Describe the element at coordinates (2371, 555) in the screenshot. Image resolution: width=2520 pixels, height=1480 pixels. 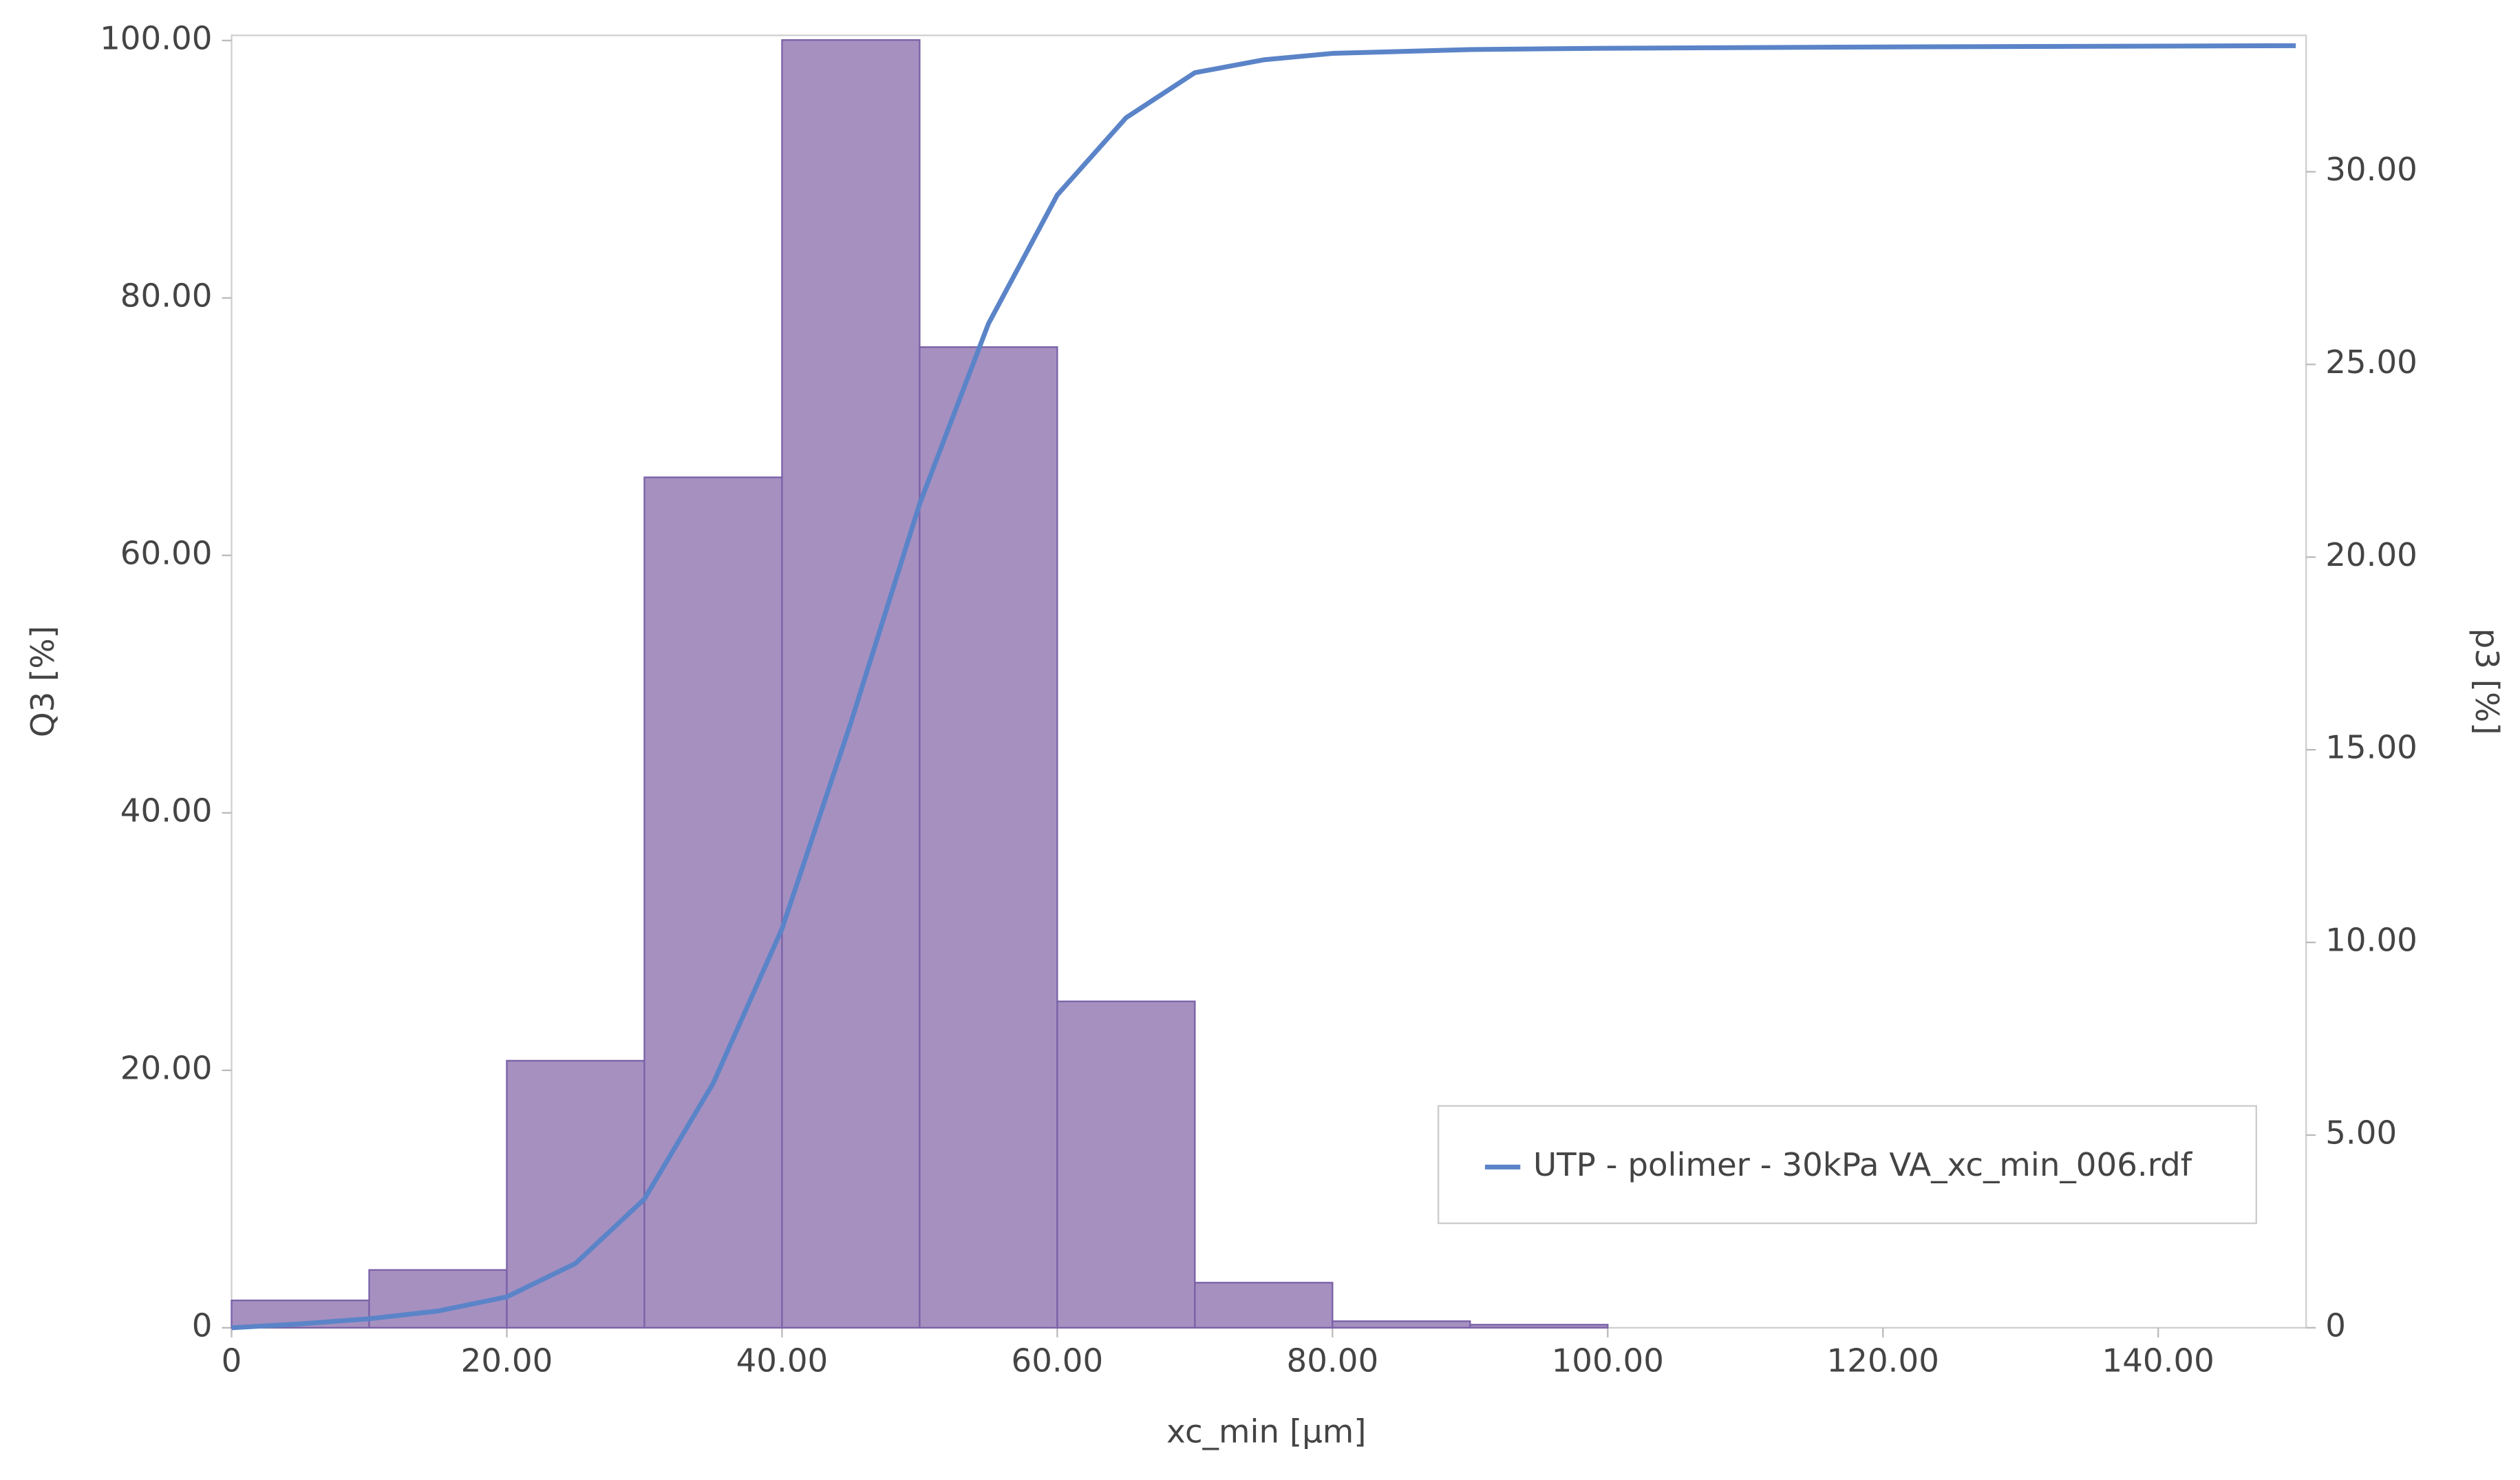
I see `y2-tick-label: 20.00` at that location.